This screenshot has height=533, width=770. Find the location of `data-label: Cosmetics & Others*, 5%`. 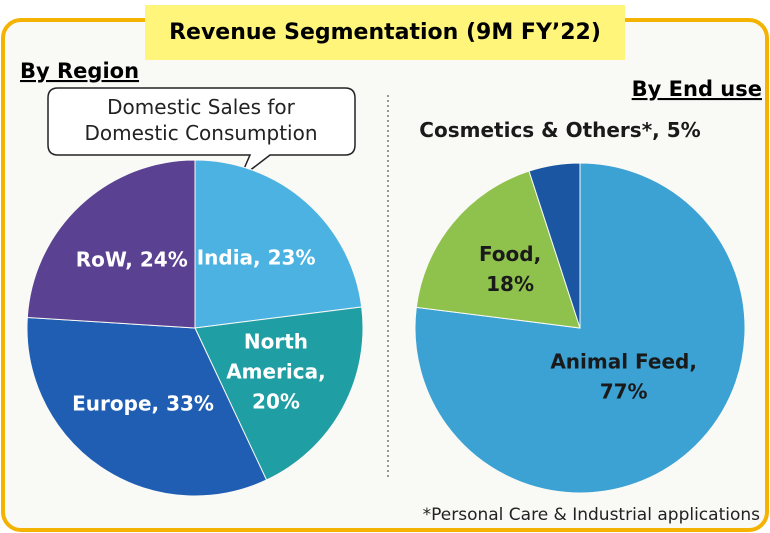

data-label: Cosmetics & Others*, 5% is located at coordinates (559, 130).